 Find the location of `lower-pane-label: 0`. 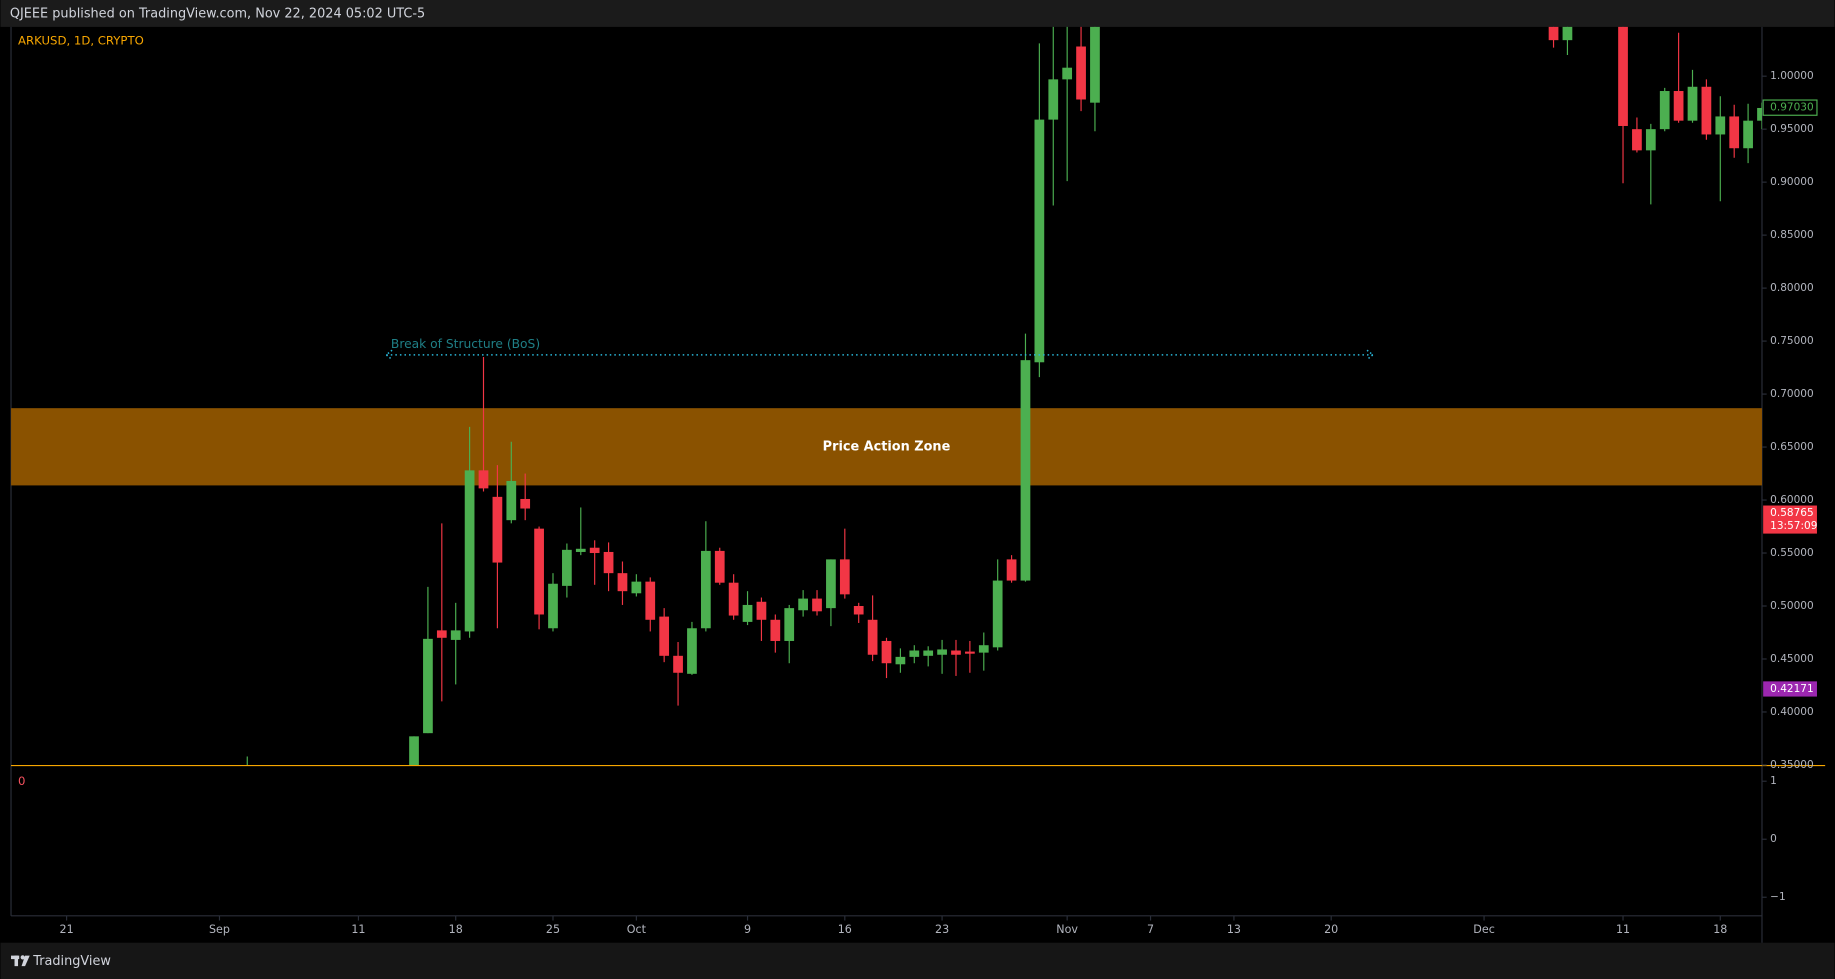

lower-pane-label: 0 is located at coordinates (21, 781).